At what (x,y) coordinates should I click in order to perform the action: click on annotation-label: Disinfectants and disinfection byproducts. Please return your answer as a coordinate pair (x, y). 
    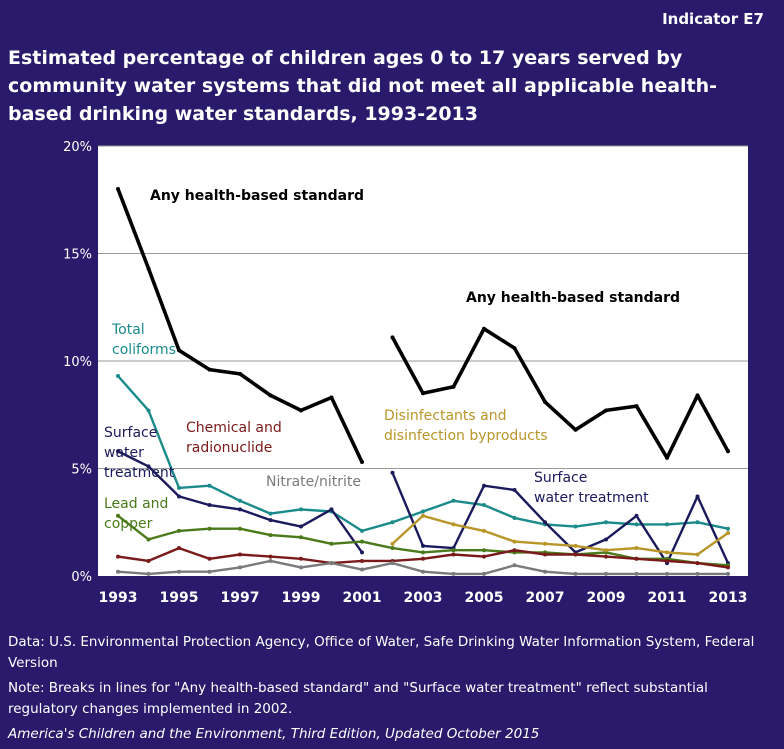
    Looking at the image, I should click on (466, 426).